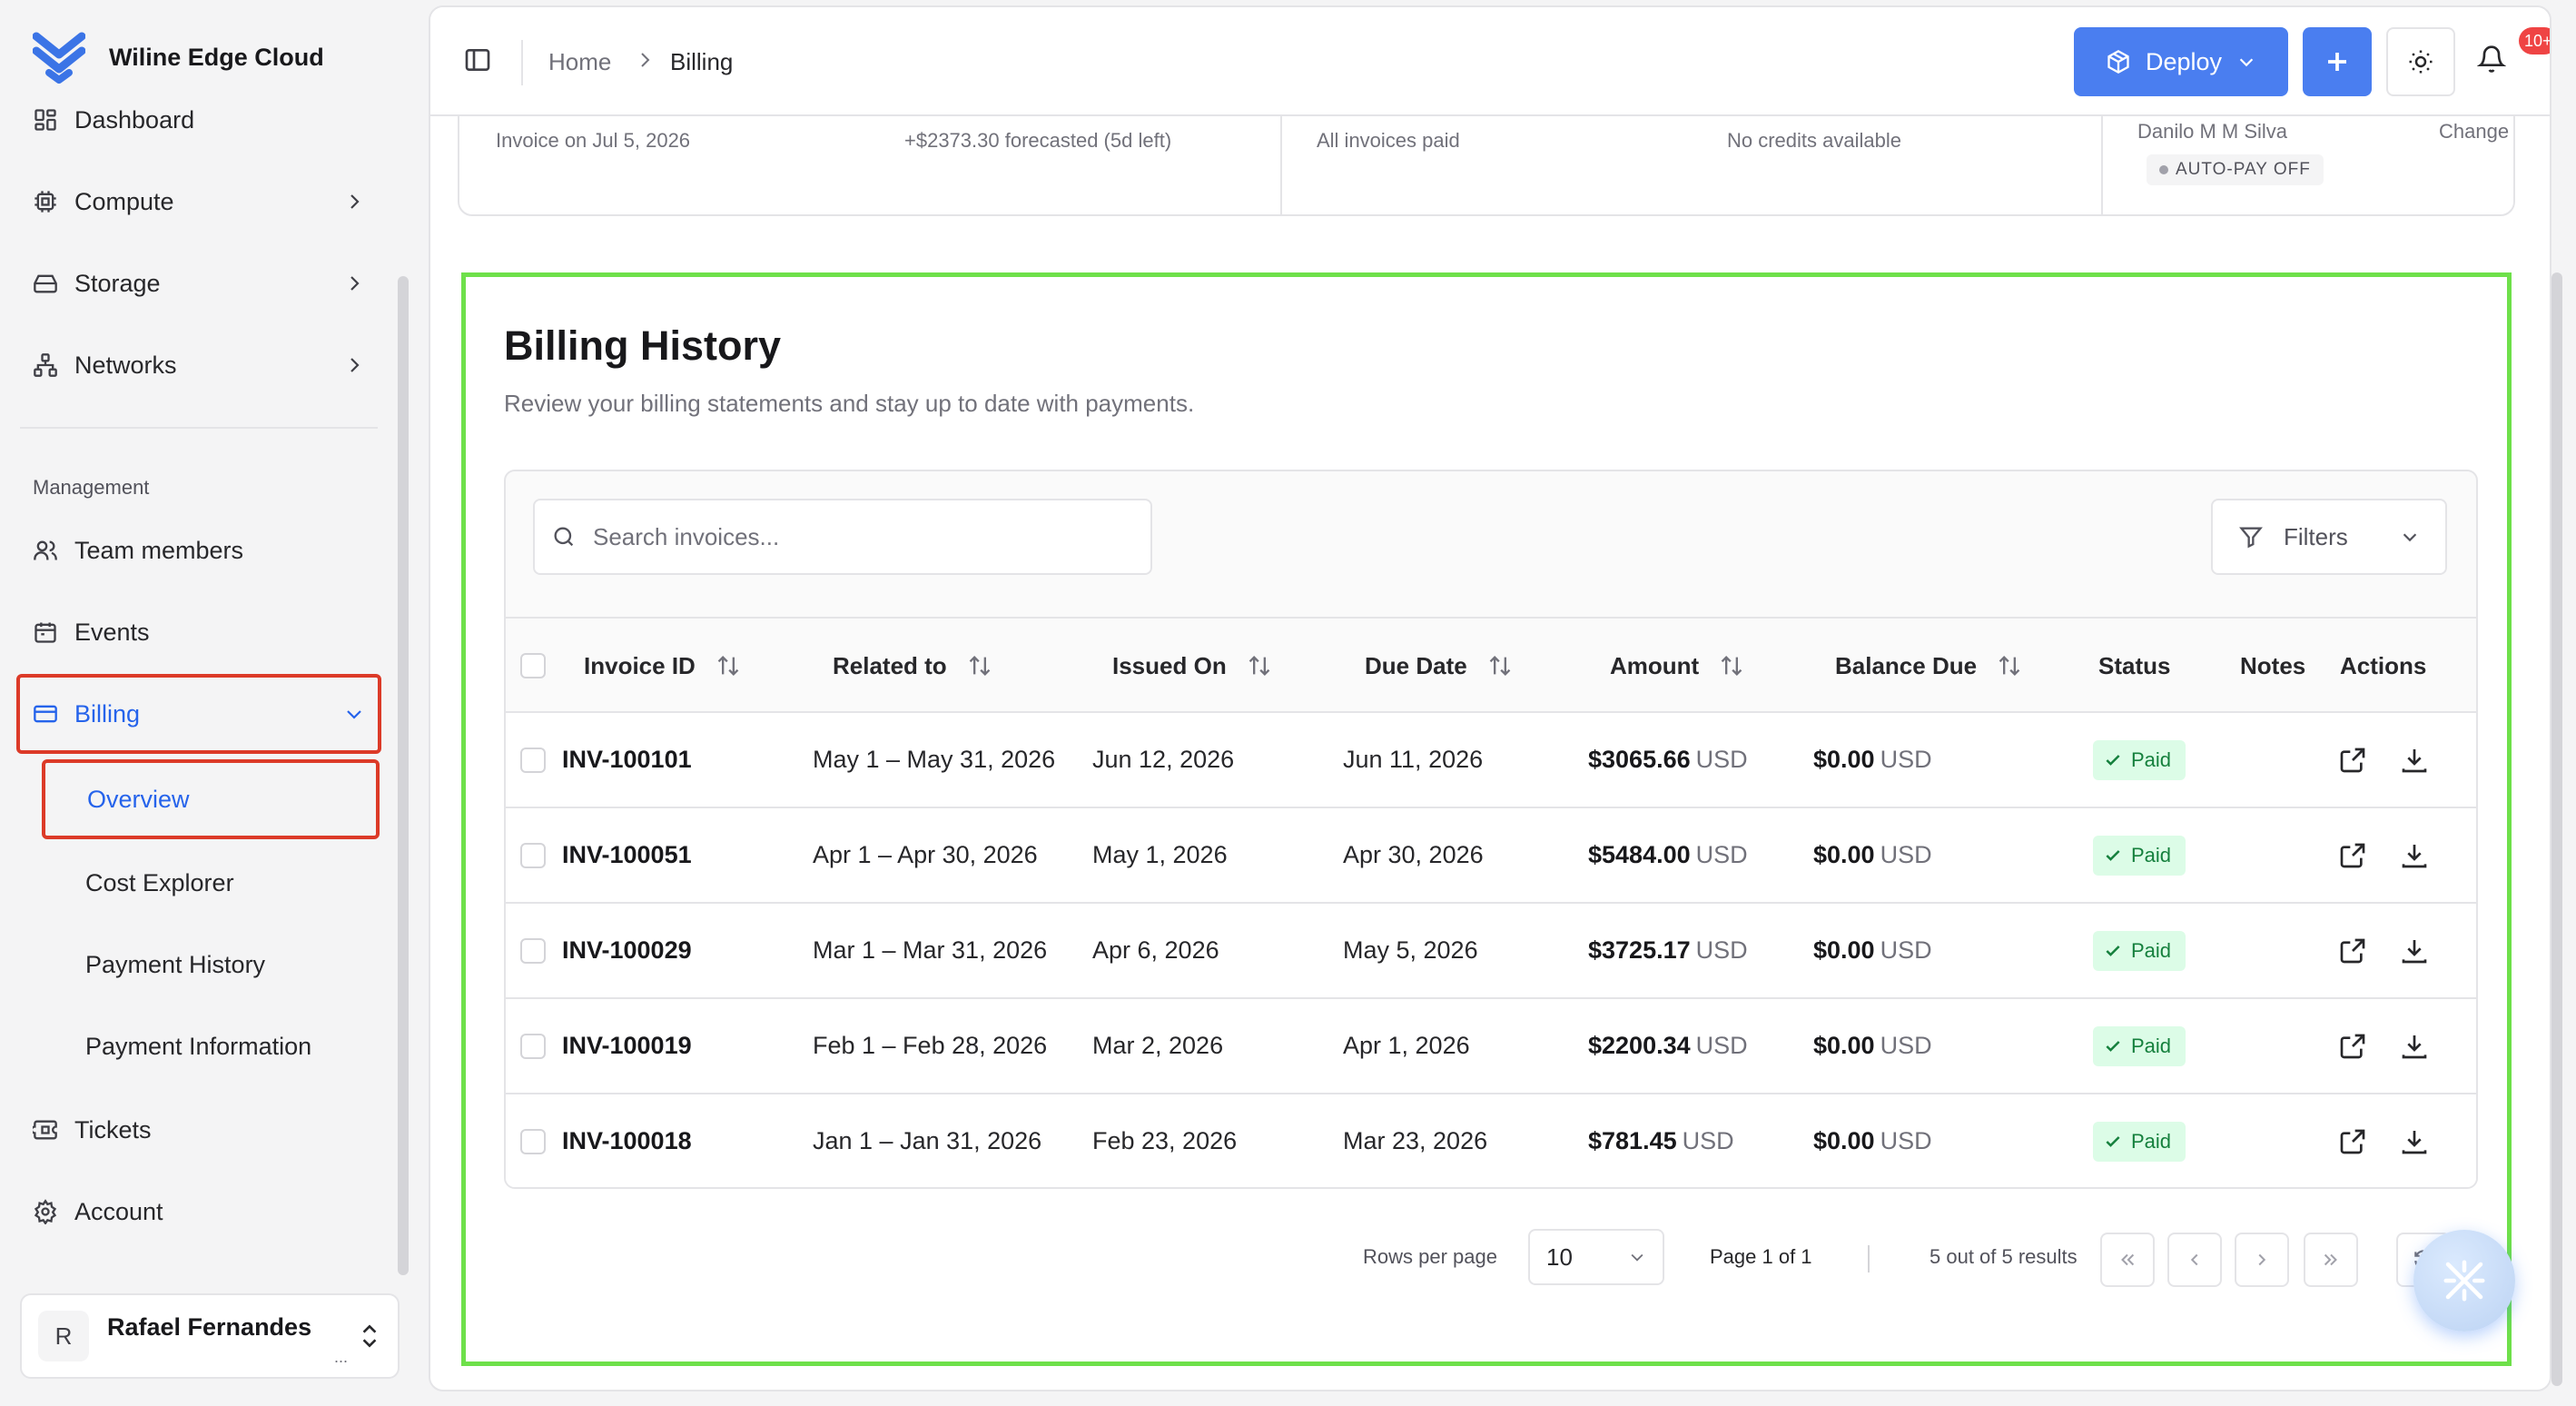  I want to click on deploy-button: Deploy, so click(2181, 61).